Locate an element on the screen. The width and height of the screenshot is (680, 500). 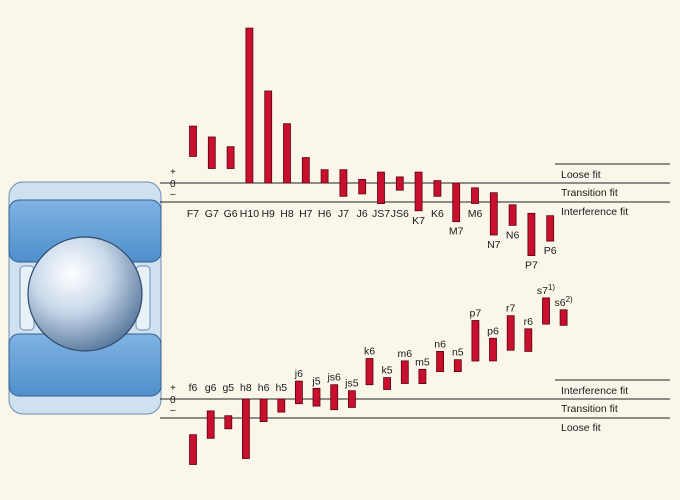
shaft-label-g6: g6 is located at coordinates (211, 388).